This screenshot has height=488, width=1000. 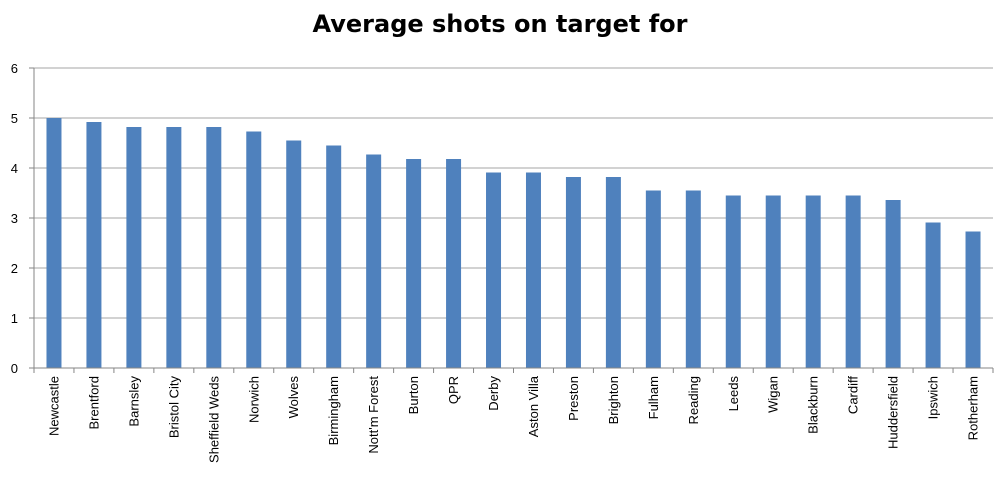 I want to click on y-tick-label: 4, so click(x=14, y=168).